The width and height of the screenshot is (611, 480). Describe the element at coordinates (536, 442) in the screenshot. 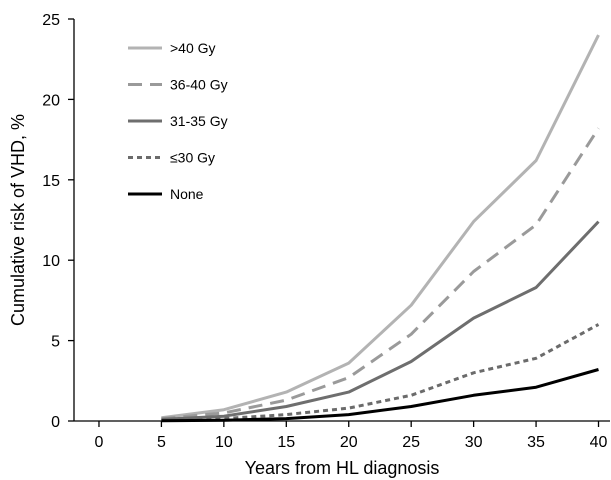

I see `x-tick-label: 35` at that location.